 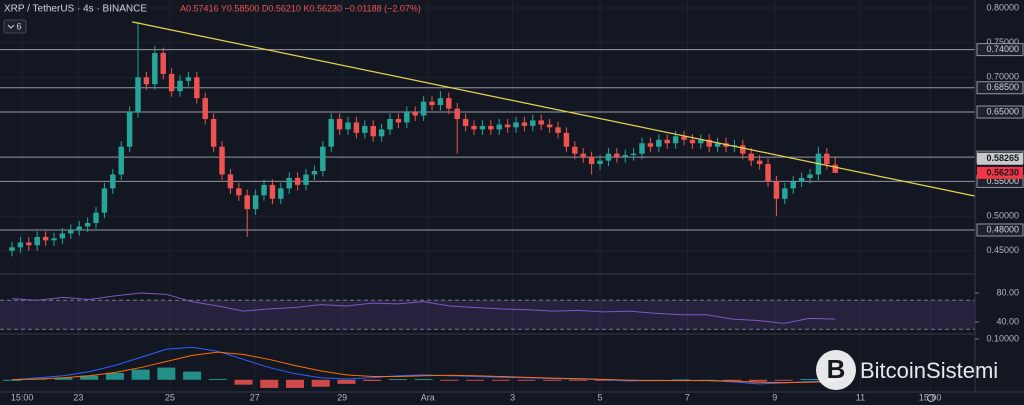 I want to click on level-label: 0.65000, so click(x=1002, y=111).